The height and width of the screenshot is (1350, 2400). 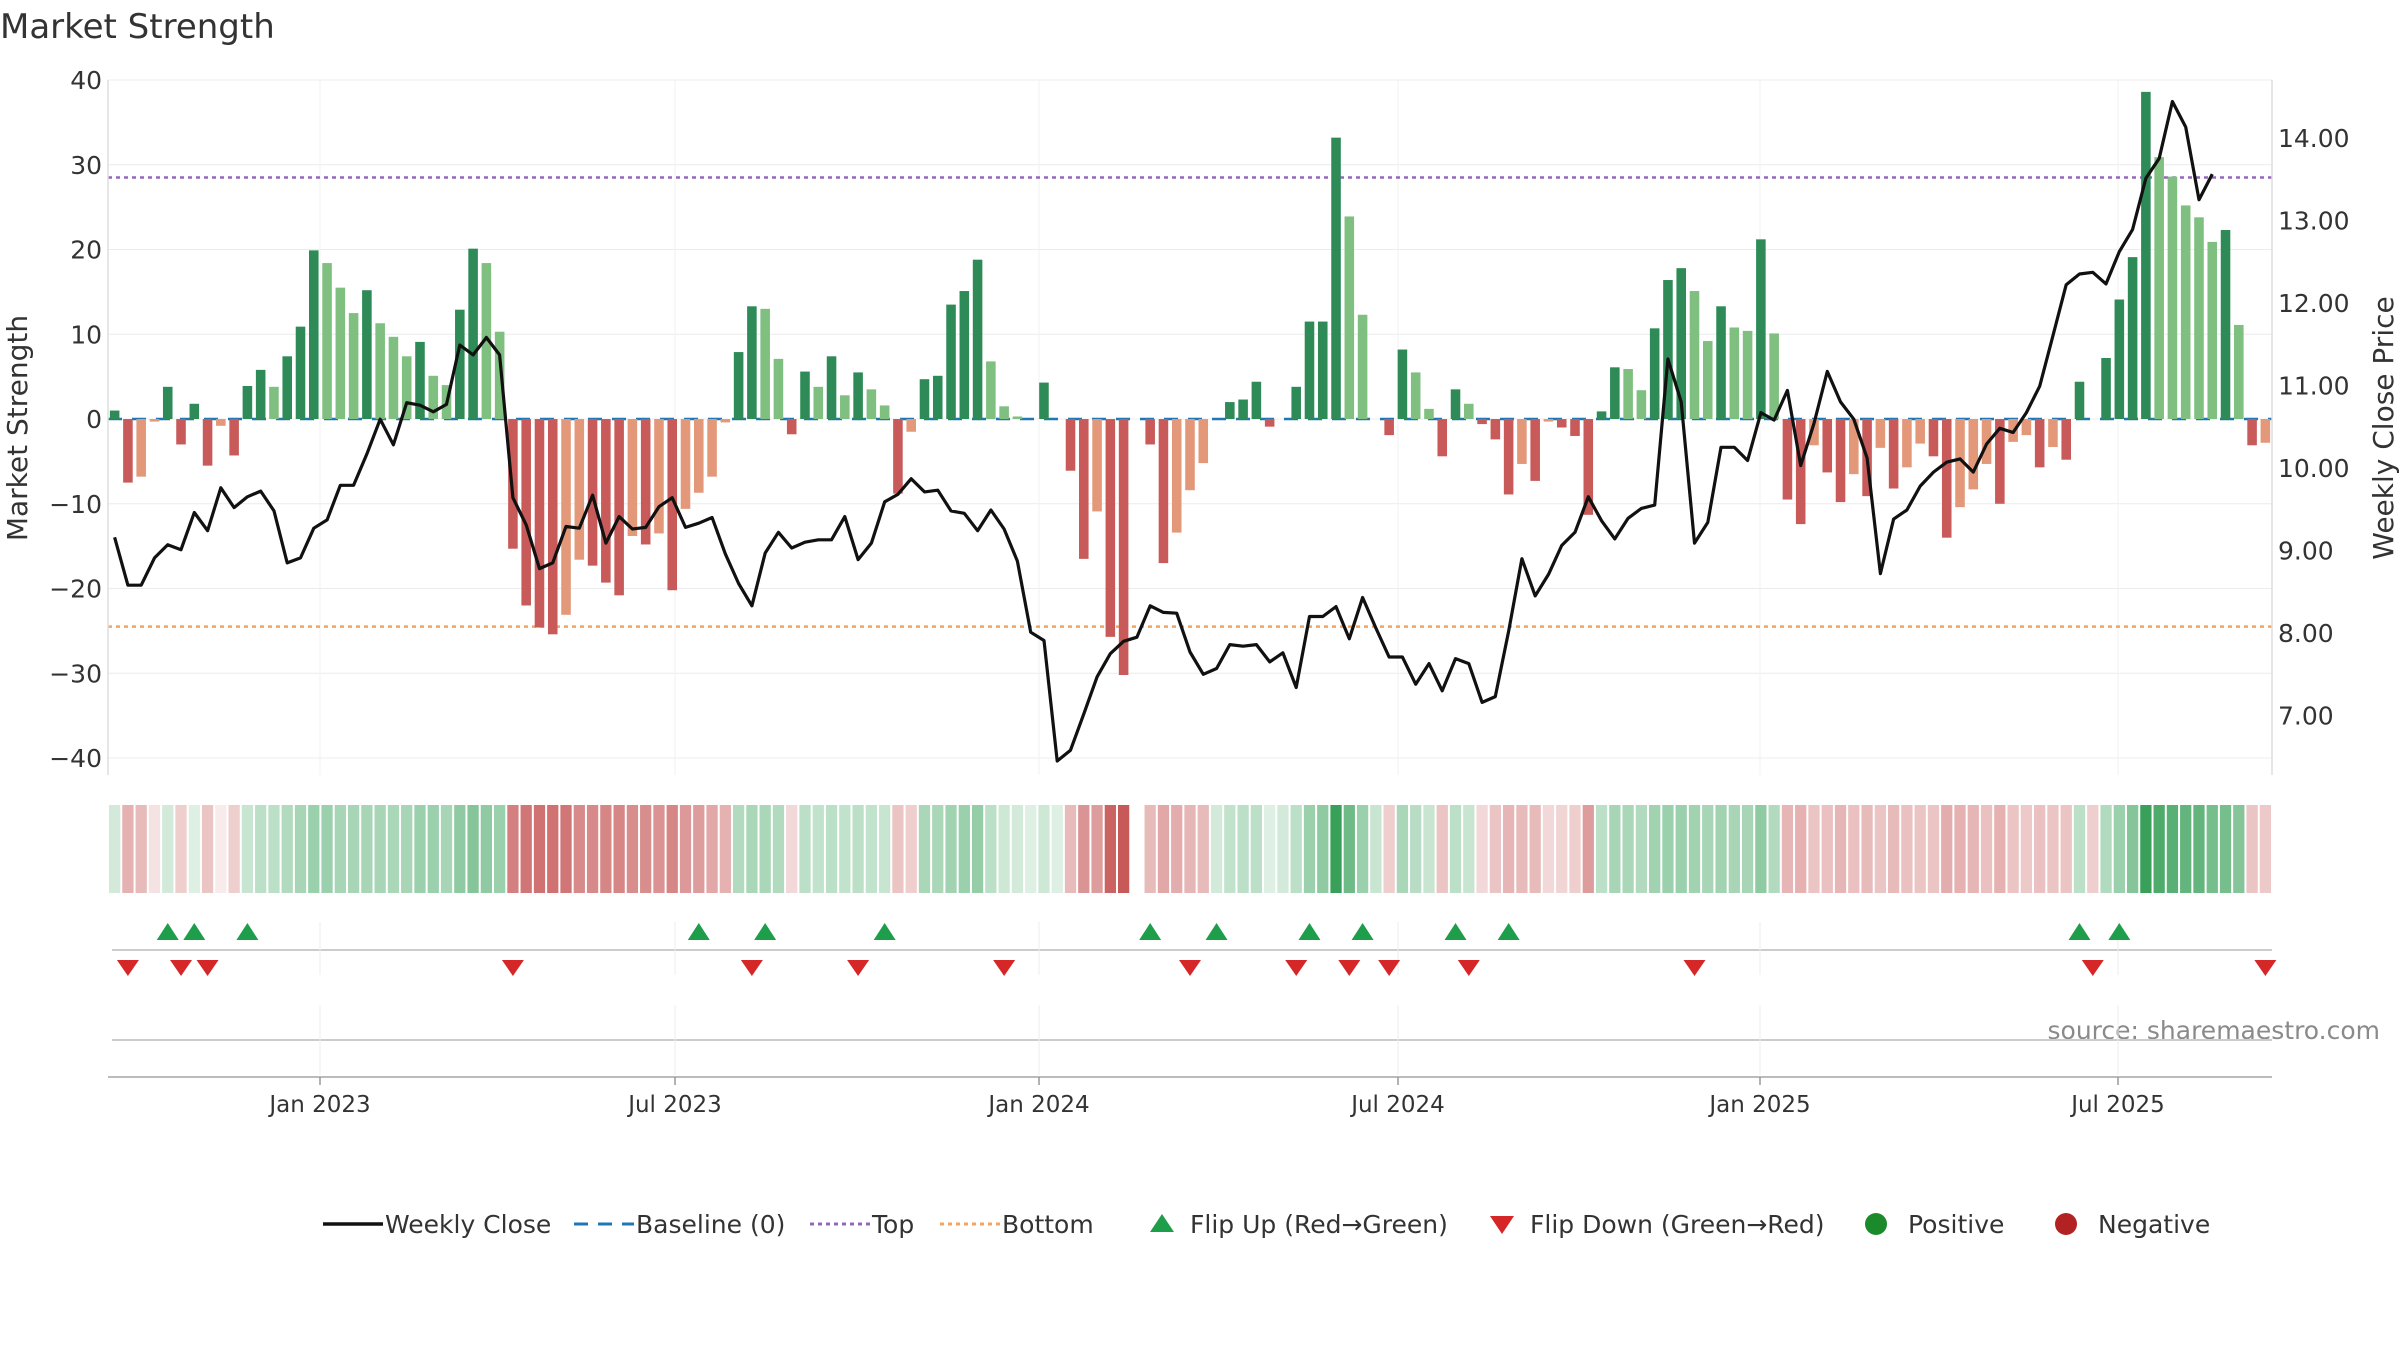 What do you see at coordinates (17, 428) in the screenshot?
I see `left-axis-label: Market Strength` at bounding box center [17, 428].